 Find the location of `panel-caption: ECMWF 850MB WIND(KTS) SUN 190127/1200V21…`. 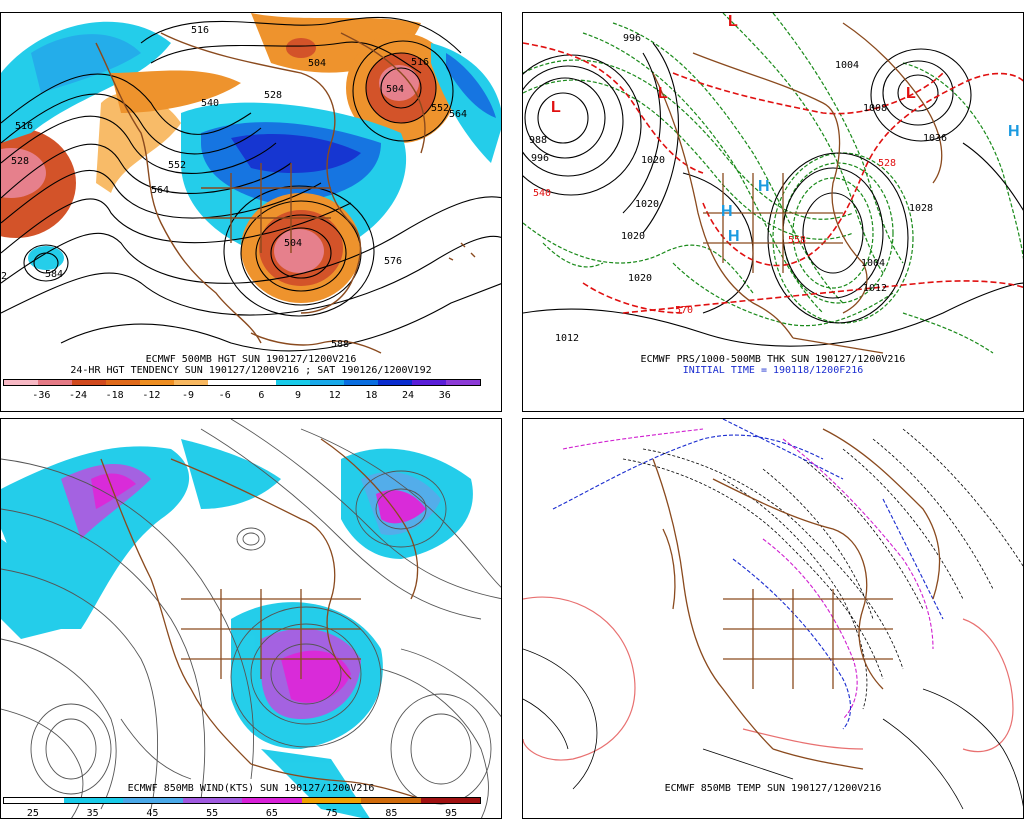

panel-caption: ECMWF 850MB WIND(KTS) SUN 190127/1200V21… is located at coordinates (251, 788).